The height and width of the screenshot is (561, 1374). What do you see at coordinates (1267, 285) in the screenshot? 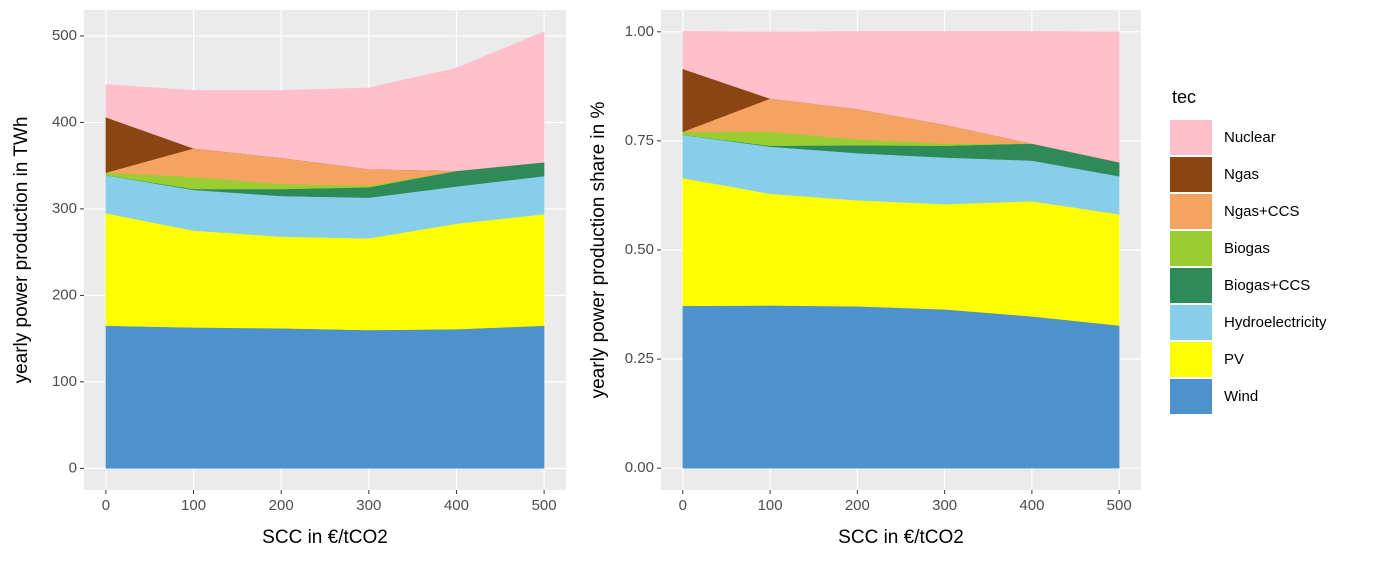
I see `legend-label: Biogas+CCS` at bounding box center [1267, 285].